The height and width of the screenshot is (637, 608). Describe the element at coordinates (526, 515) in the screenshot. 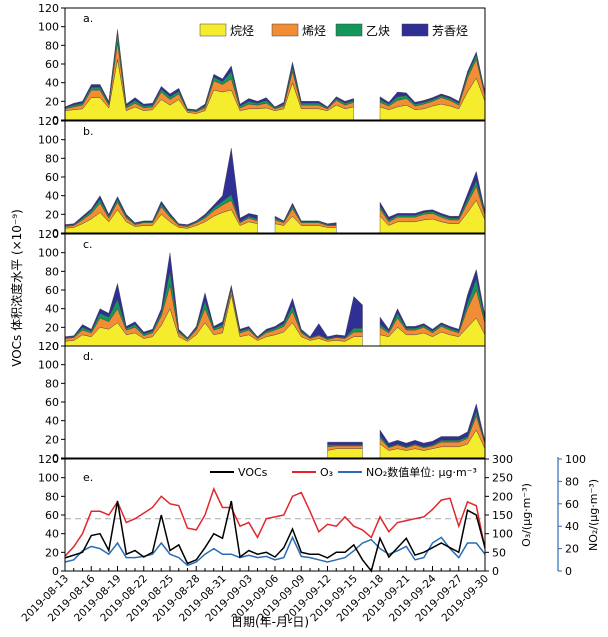

I see `o3-axis-label: O₃/(μg·m⁻³)` at that location.